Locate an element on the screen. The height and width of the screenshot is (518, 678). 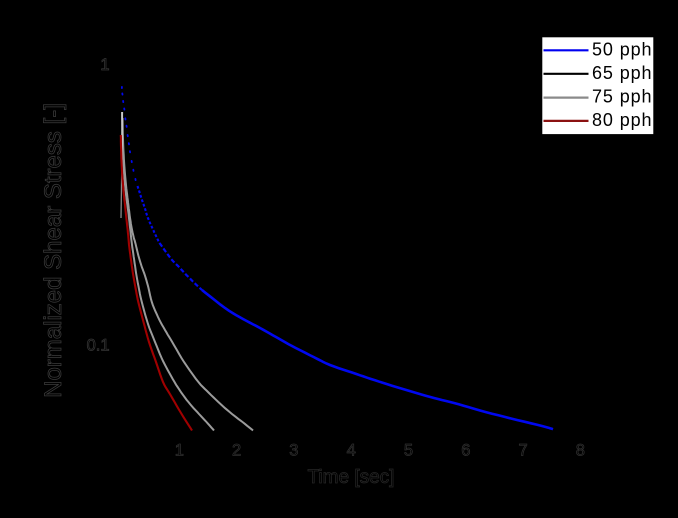
svg-text: 80 pph is located at coordinates (622, 120).